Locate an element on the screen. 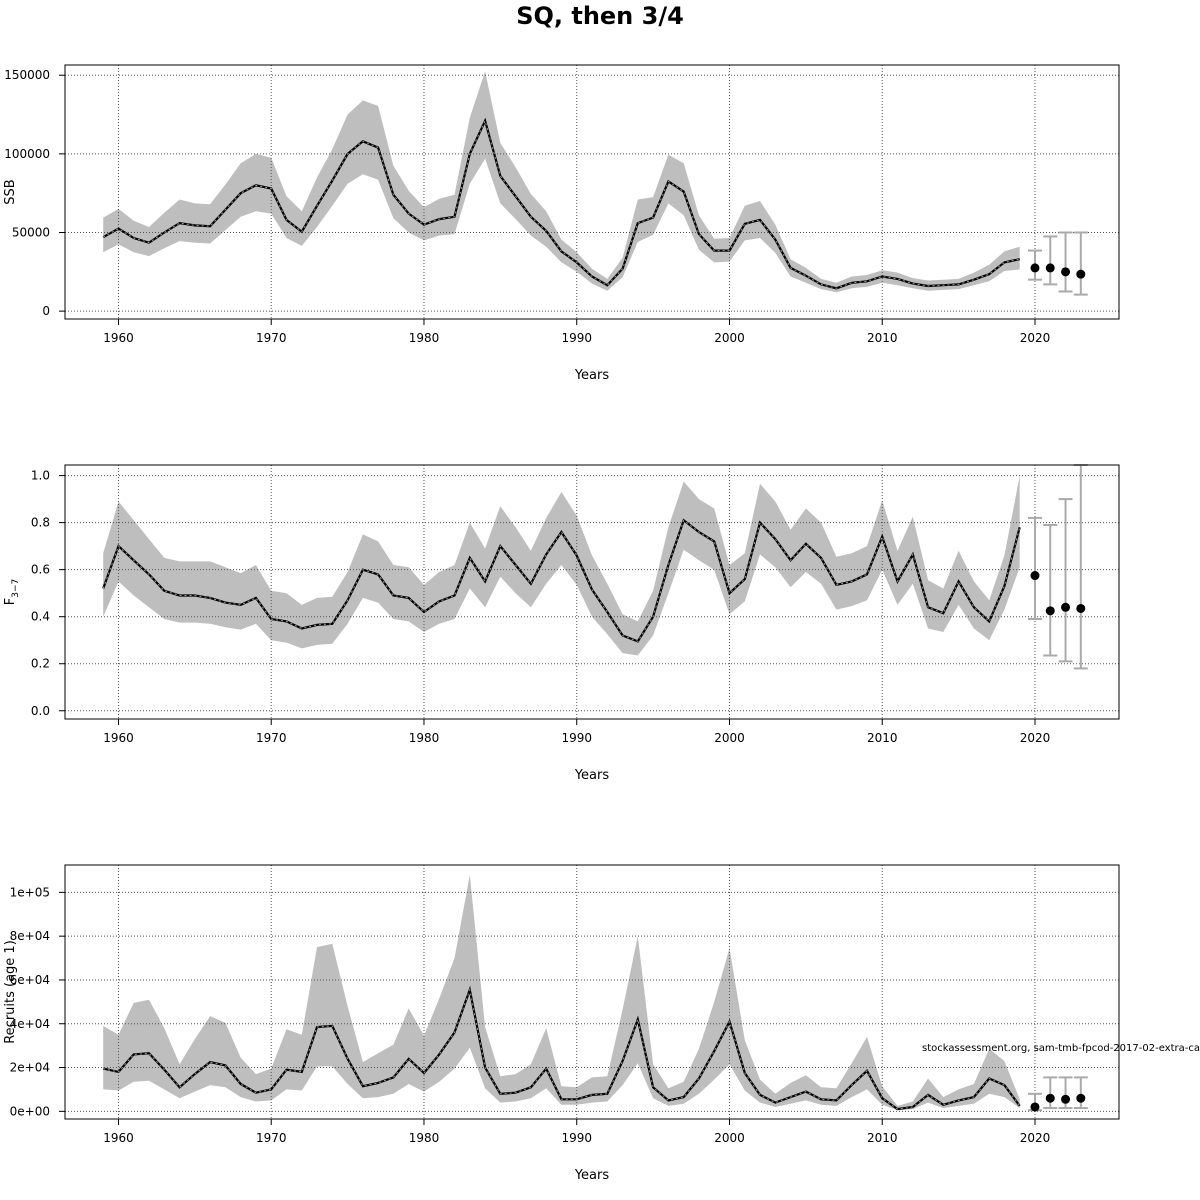 The width and height of the screenshot is (1200, 1200). y-axis-label: F3−7 is located at coordinates (12, 592).